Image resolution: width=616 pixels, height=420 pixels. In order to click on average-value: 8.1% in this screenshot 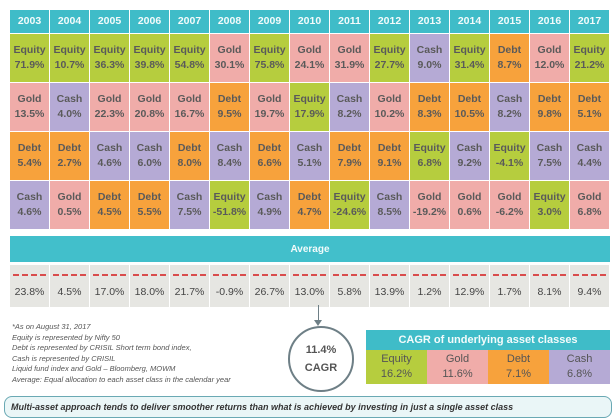, I will do `click(549, 286)`.